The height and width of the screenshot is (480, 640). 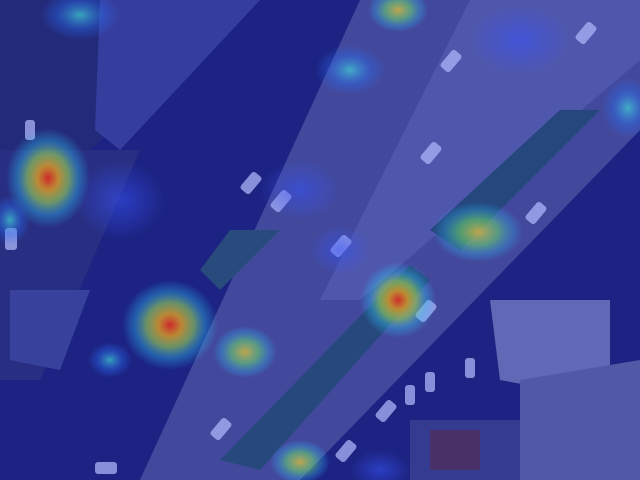 I want to click on right-building-lower, so click(x=580, y=420).